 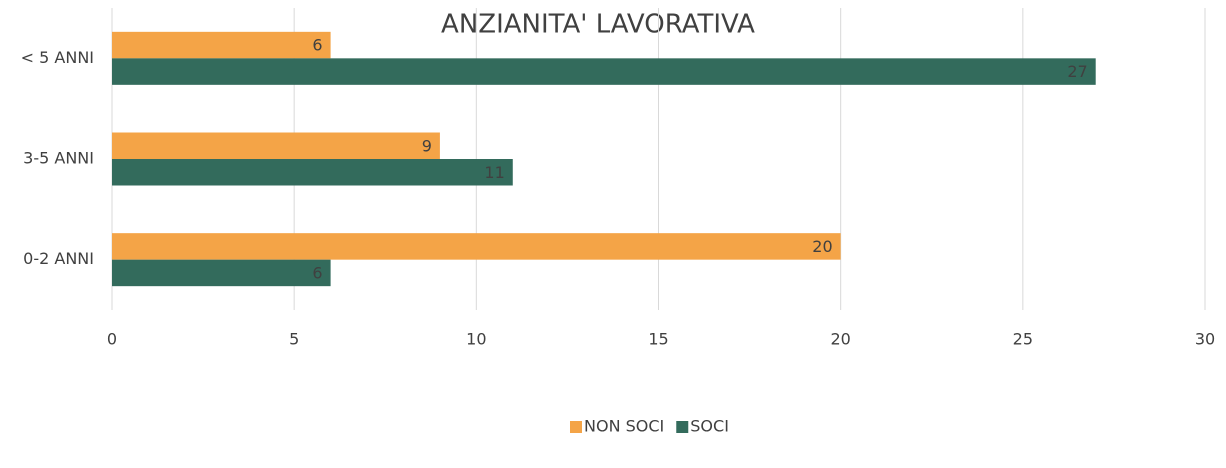 What do you see at coordinates (294, 339) in the screenshot?
I see `x-tick-label: 5` at bounding box center [294, 339].